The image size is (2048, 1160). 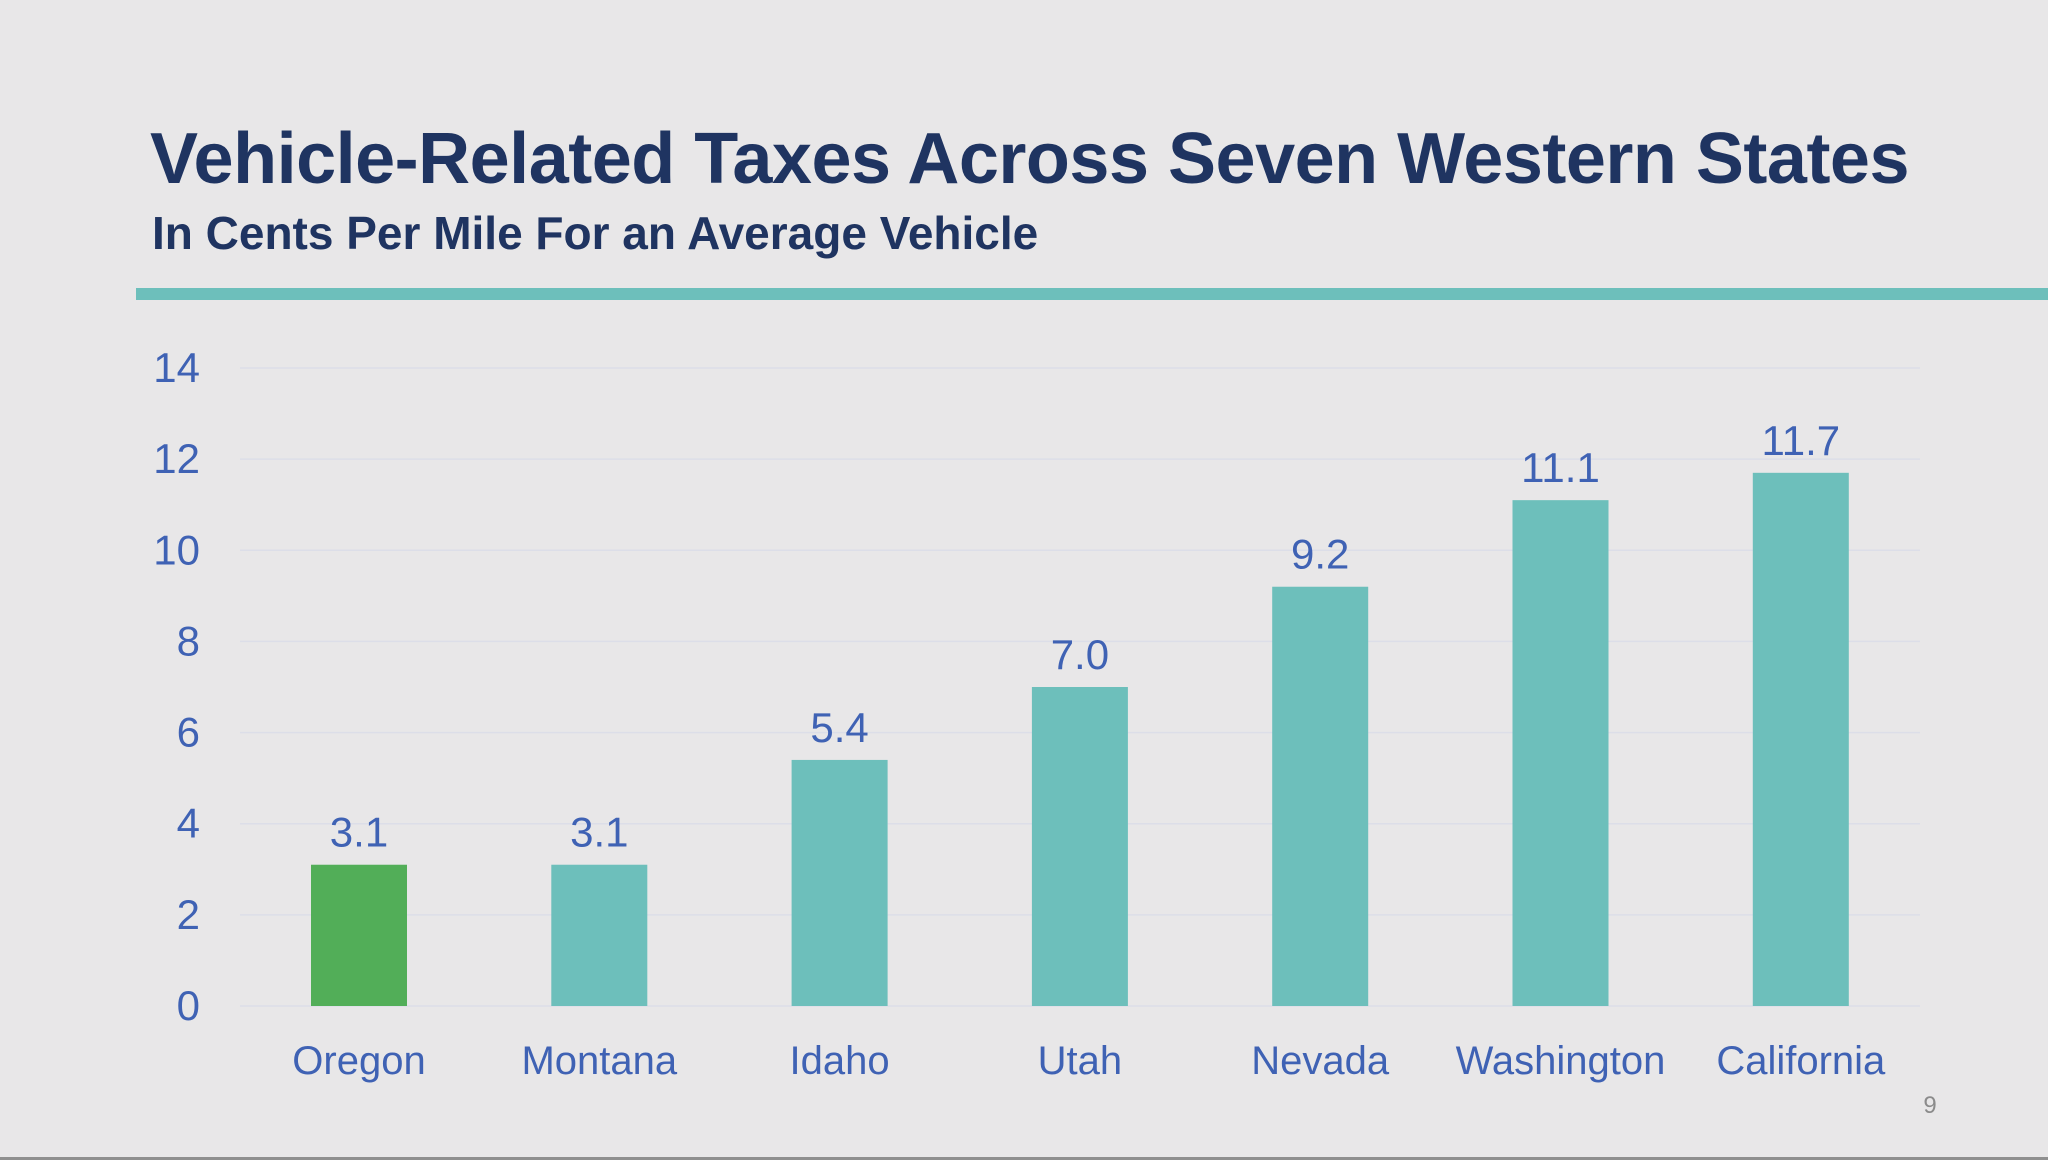 What do you see at coordinates (176, 367) in the screenshot?
I see `y-tick-label: 14` at bounding box center [176, 367].